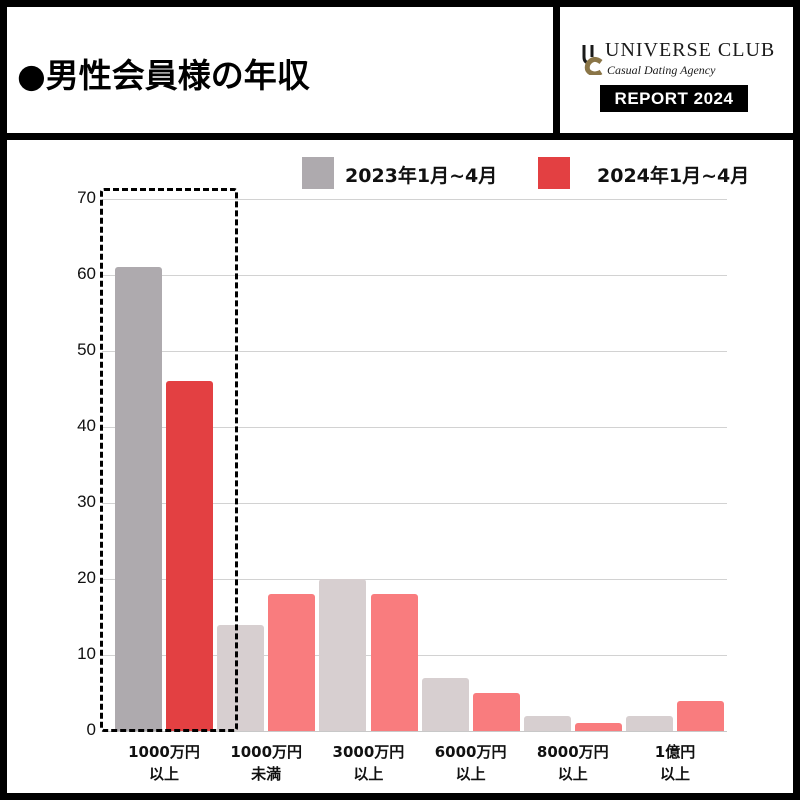 This screenshot has height=800, width=800. What do you see at coordinates (470, 752) in the screenshot?
I see `x-axis-label-line: 6000万円` at bounding box center [470, 752].